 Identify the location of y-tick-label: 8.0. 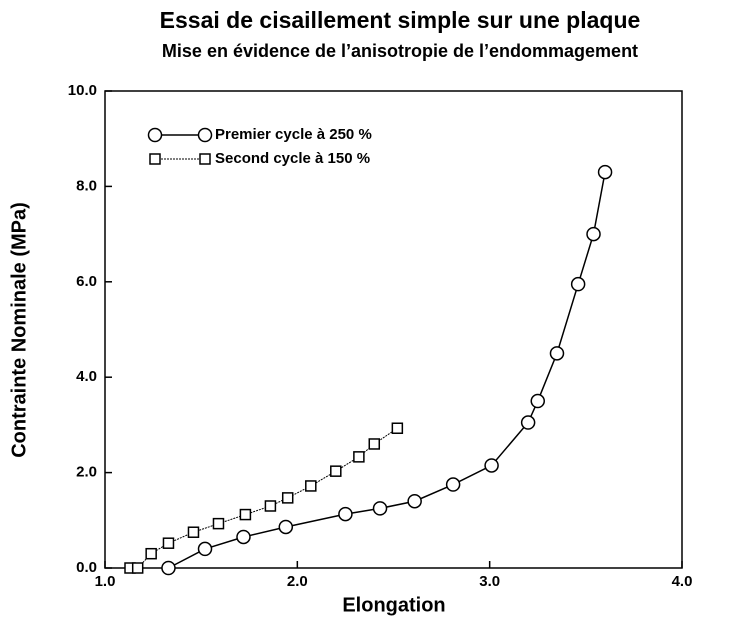
(86, 185).